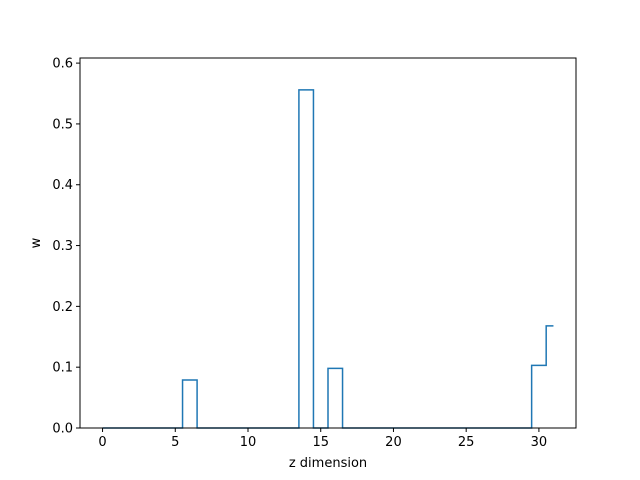  I want to click on x-axis-ticks: 0 5 10 15 20 25 30, so click(322, 439).